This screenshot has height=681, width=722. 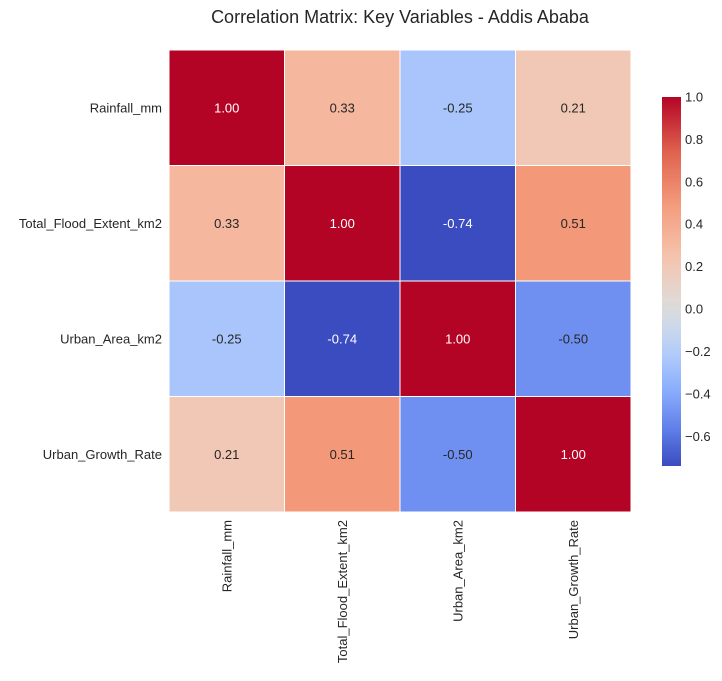 I want to click on row-label: Total_Flood_Extent_km2, so click(x=90, y=223).